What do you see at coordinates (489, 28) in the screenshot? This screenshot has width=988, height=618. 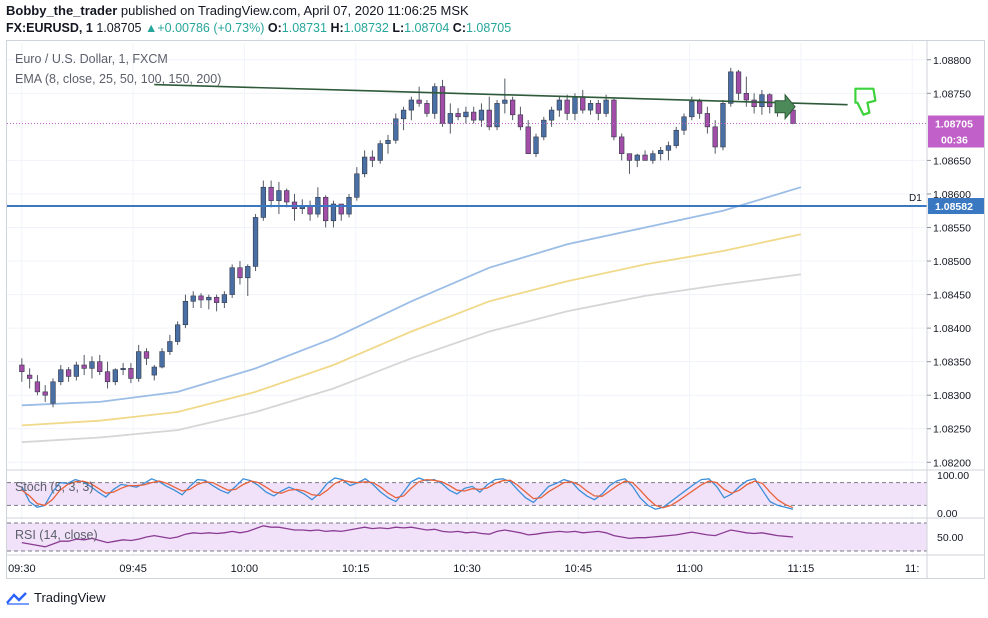 I see `close-value: 1.08705` at bounding box center [489, 28].